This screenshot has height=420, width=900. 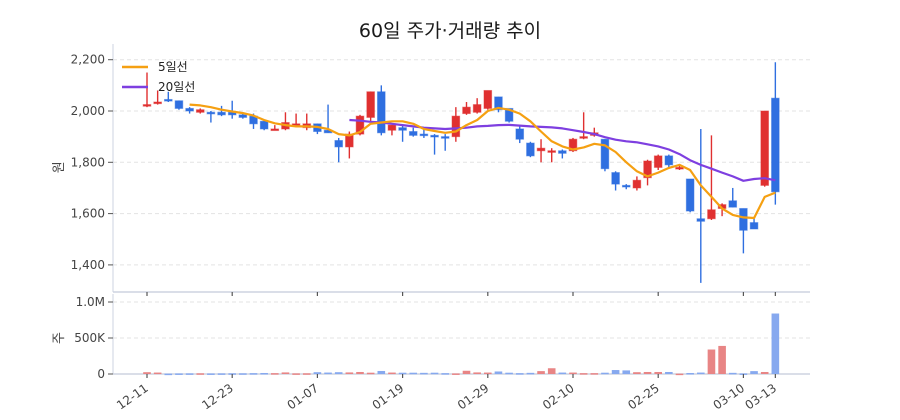 I want to click on volume-bars, so click(x=461, y=344).